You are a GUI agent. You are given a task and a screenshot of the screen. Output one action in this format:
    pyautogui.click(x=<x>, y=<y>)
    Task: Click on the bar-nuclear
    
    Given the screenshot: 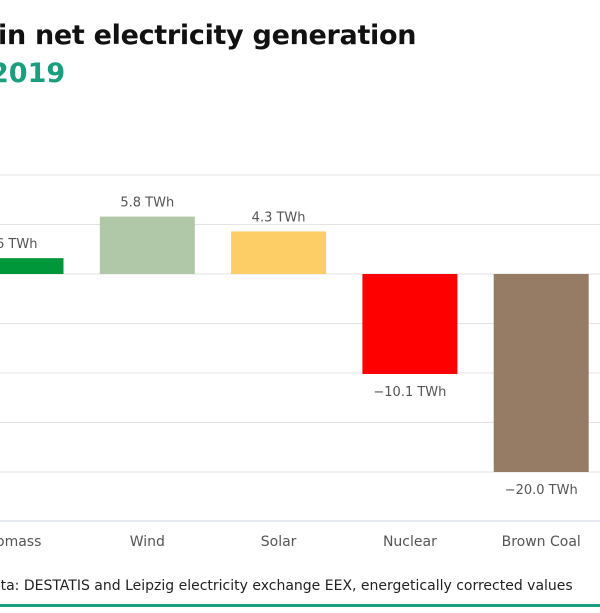 What is the action you would take?
    pyautogui.click(x=410, y=324)
    